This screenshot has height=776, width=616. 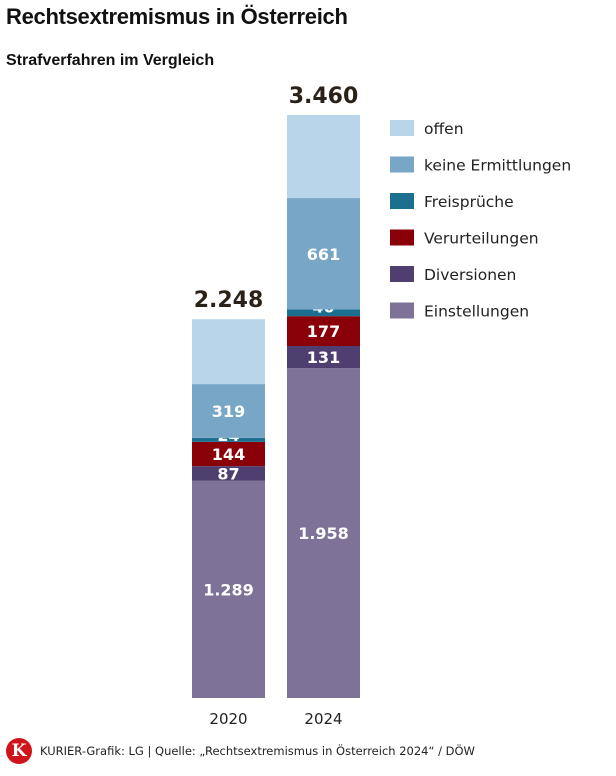 I want to click on data-label: 1.958, so click(x=323, y=533).